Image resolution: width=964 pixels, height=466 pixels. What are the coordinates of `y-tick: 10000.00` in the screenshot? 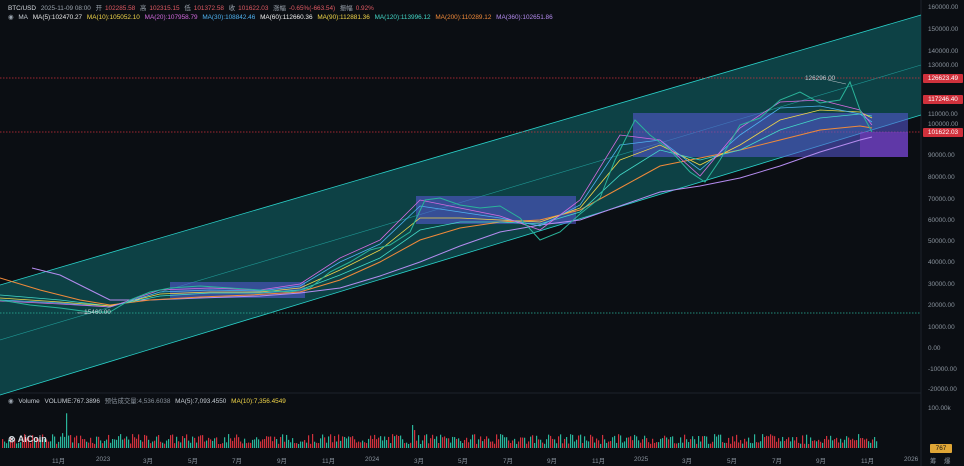 It's located at (941, 327).